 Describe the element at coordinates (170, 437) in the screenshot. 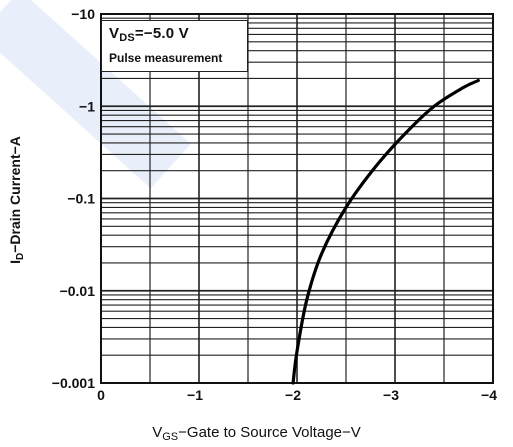

I see `x-axis-label-subscript: GS` at that location.